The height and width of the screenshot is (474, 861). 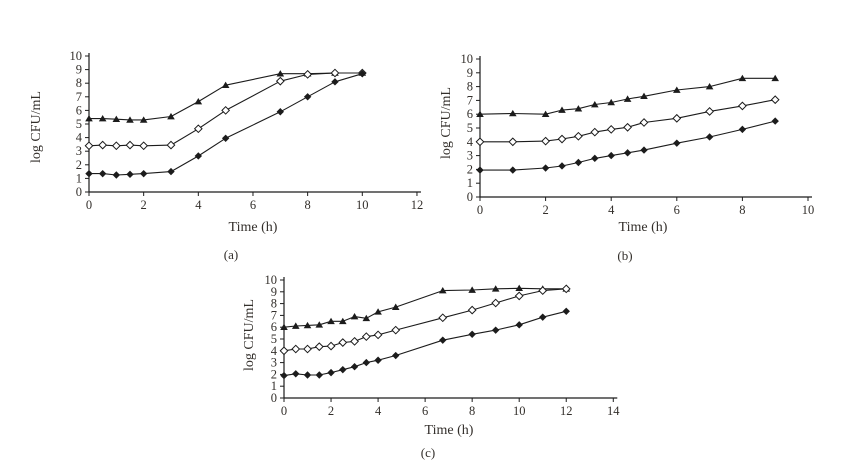 What do you see at coordinates (613, 411) in the screenshot?
I see `x-tick-label: 14` at bounding box center [613, 411].